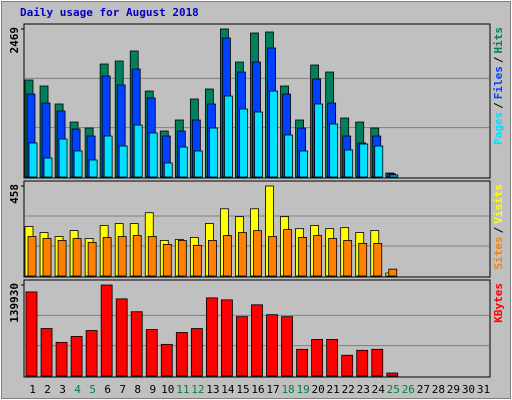 This screenshot has width=512, height=400. I want to click on x-tick-label: 29, so click(453, 389).